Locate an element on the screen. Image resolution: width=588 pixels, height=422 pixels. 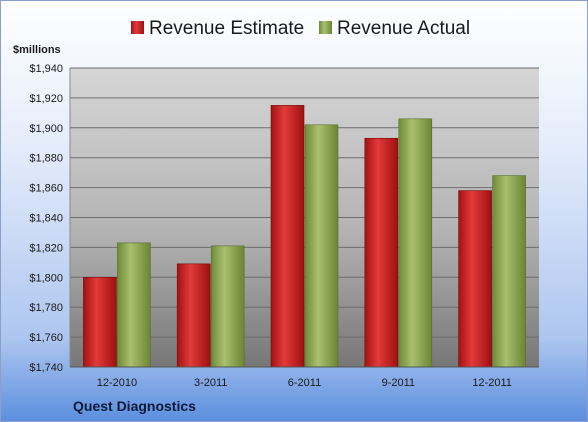
company-name: Quest Diagnostics is located at coordinates (134, 406).